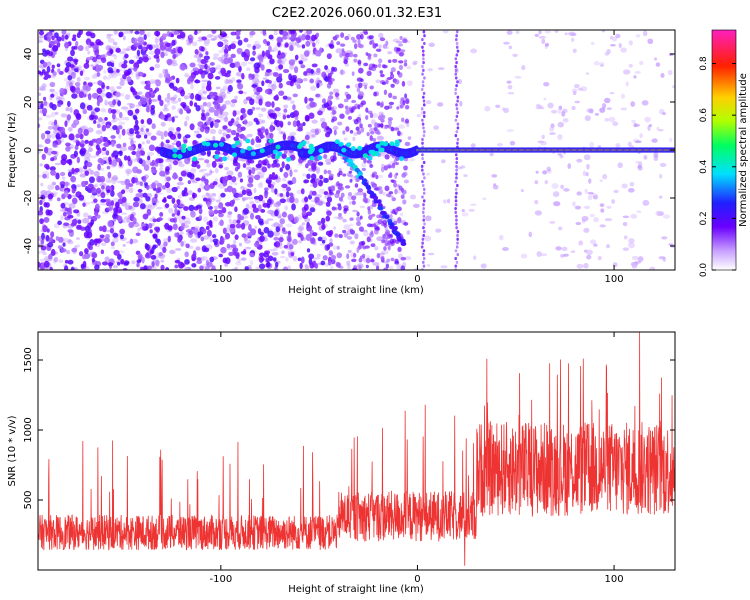 This screenshot has width=750, height=600. What do you see at coordinates (704, 218) in the screenshot?
I see `colorbar-tick-label: 0.2` at bounding box center [704, 218].